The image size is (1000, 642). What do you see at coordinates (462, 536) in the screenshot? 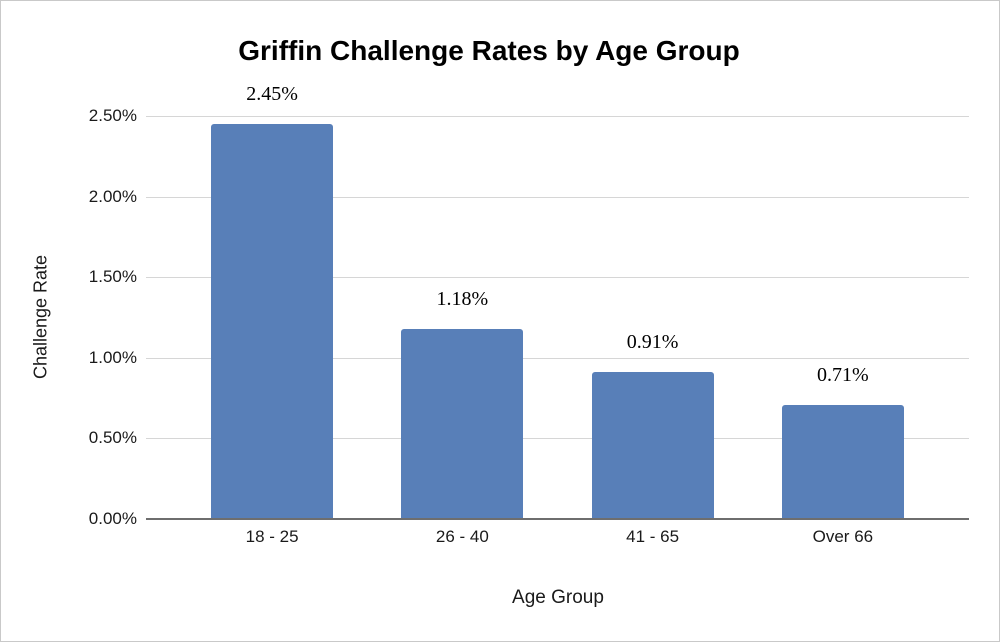
I see `x-tick-label: 26 - 40` at bounding box center [462, 536].